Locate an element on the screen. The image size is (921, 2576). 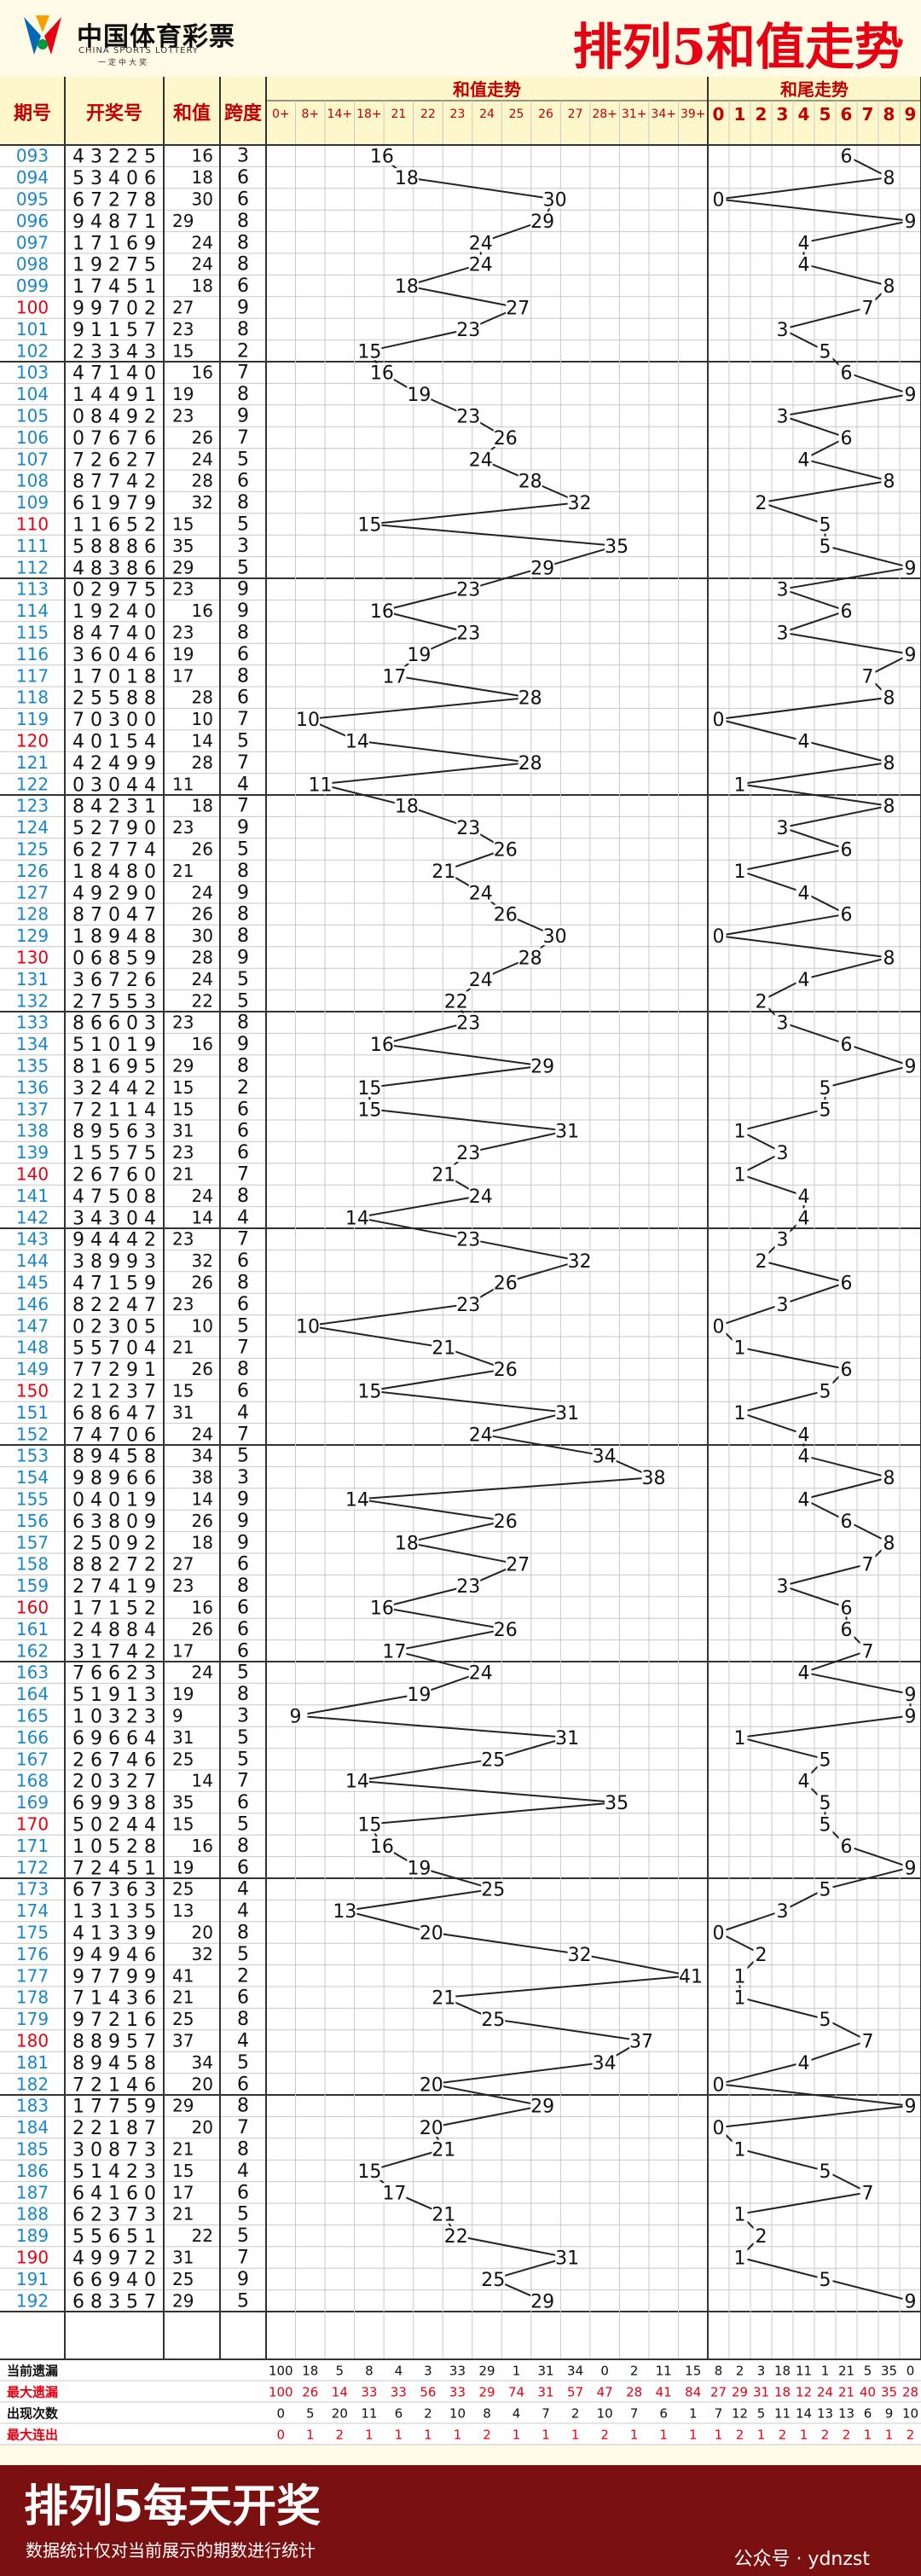
sum-bin-label: 25 is located at coordinates (516, 114).